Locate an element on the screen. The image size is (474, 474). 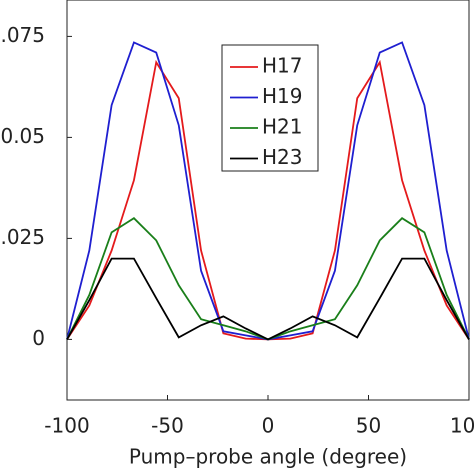
y-tick-label: 0.025 is located at coordinates (22, 237).